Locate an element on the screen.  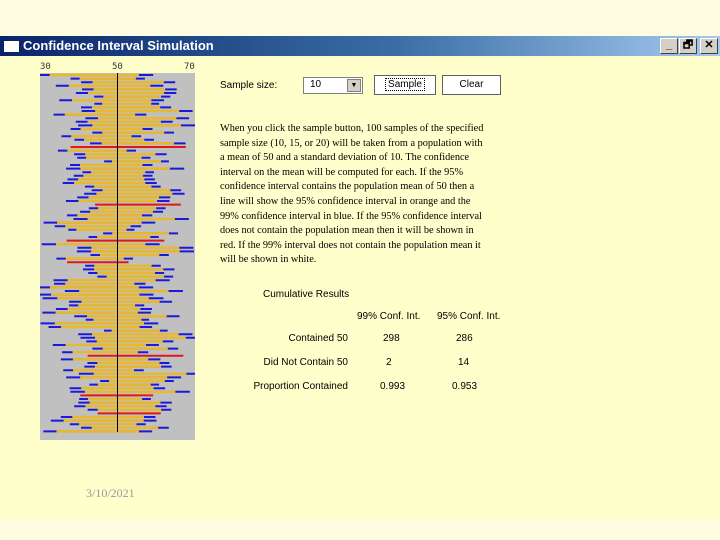
sample-button: Sample is located at coordinates (405, 85).